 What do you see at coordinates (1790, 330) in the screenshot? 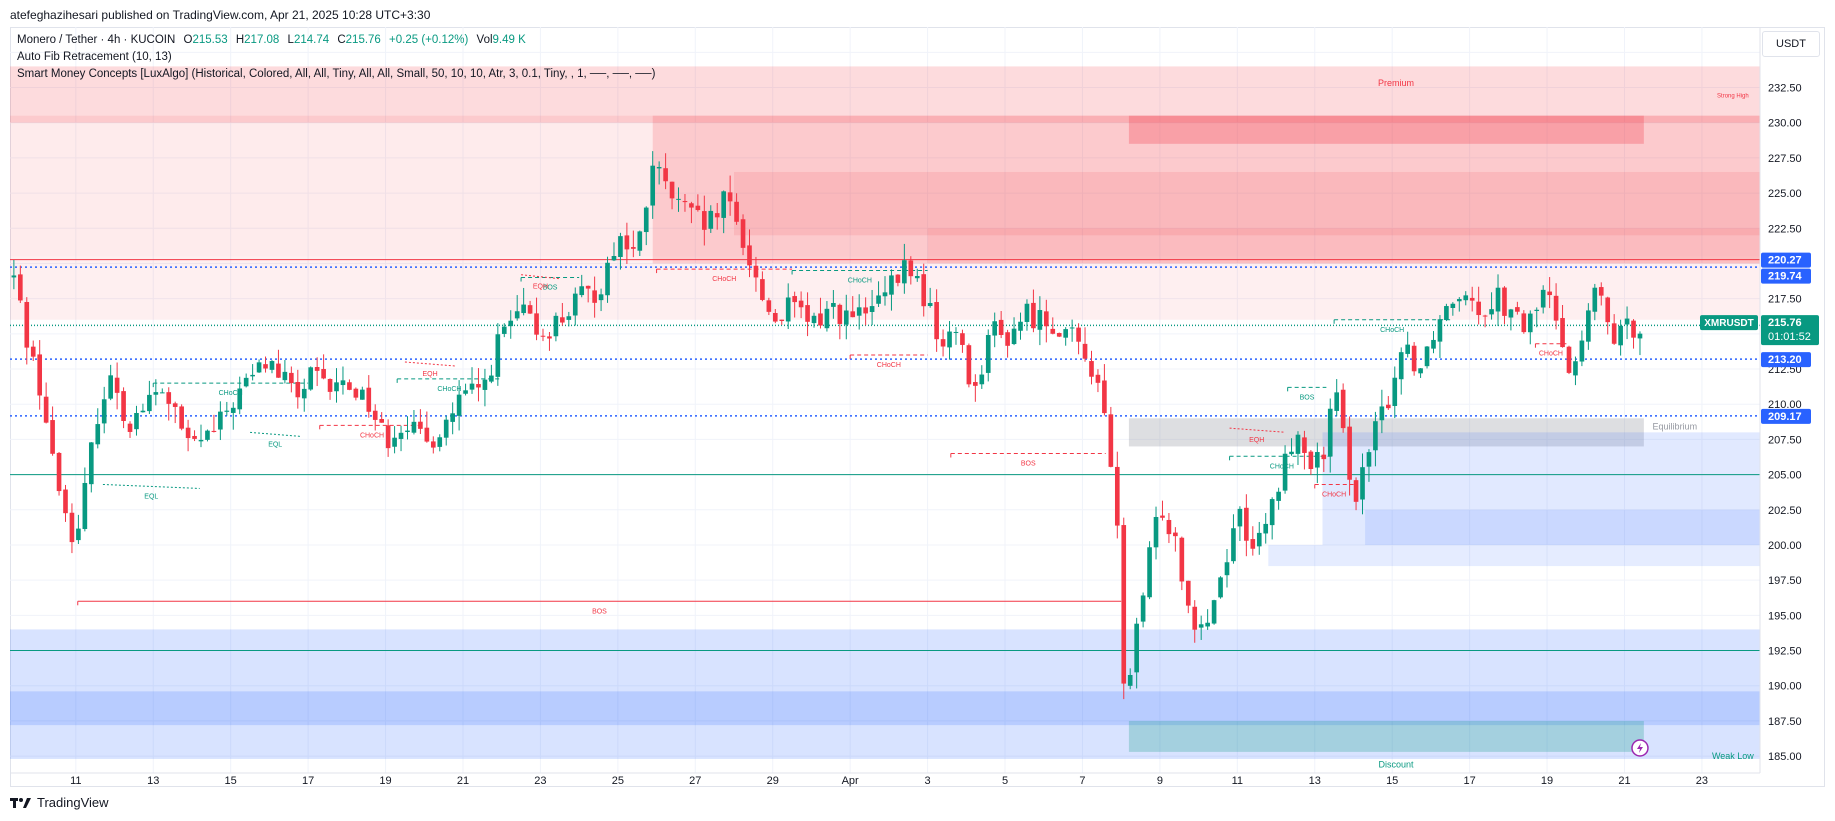
I see `last-price-tag` at bounding box center [1790, 330].